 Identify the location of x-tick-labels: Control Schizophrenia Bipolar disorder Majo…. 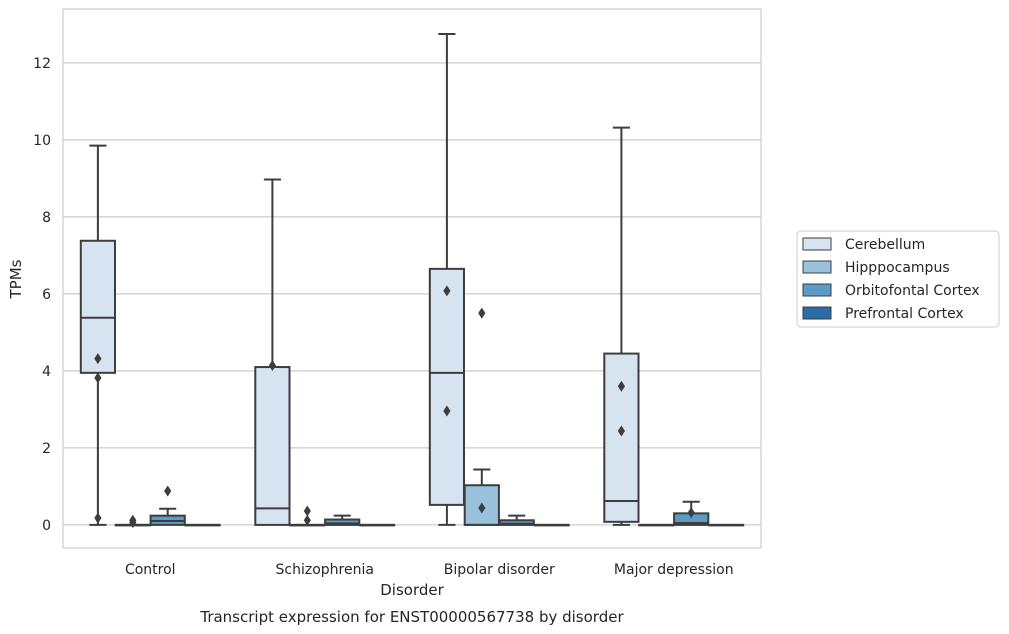
(429, 570).